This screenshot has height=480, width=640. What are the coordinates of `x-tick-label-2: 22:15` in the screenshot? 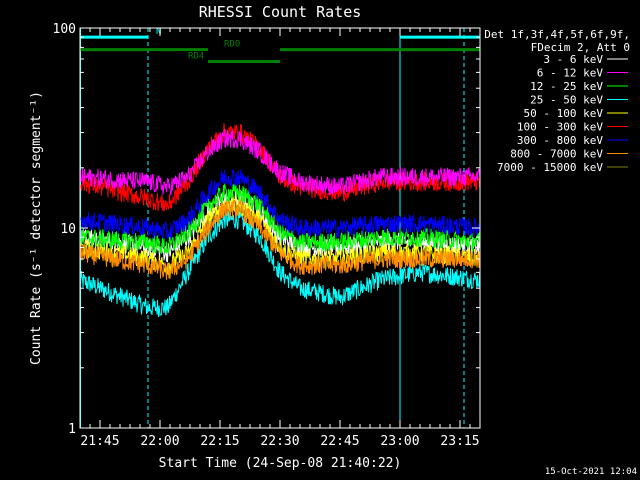 It's located at (219, 441).